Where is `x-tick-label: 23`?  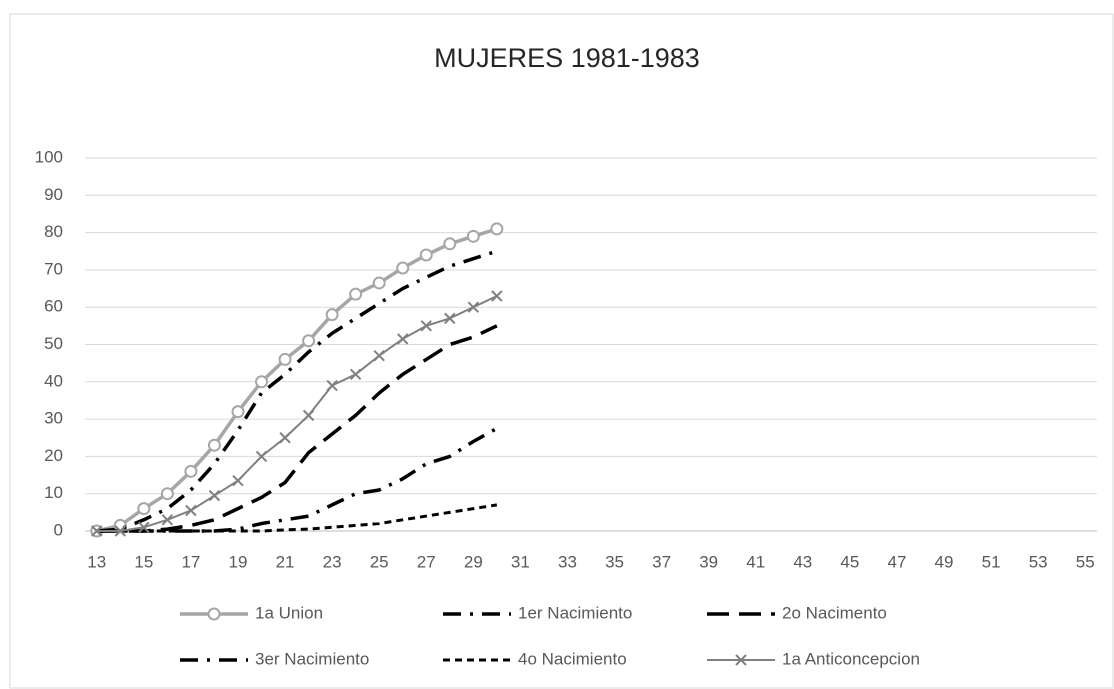 x-tick-label: 23 is located at coordinates (332, 561).